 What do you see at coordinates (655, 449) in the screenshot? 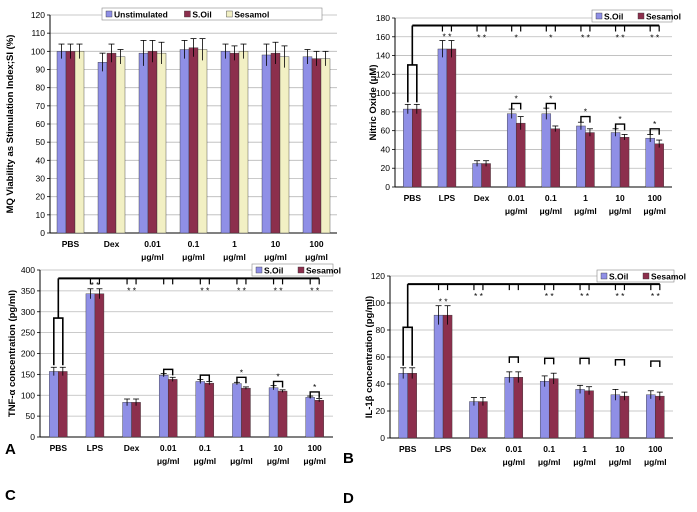
I see `chart-d-category-label: 100` at bounding box center [655, 449].